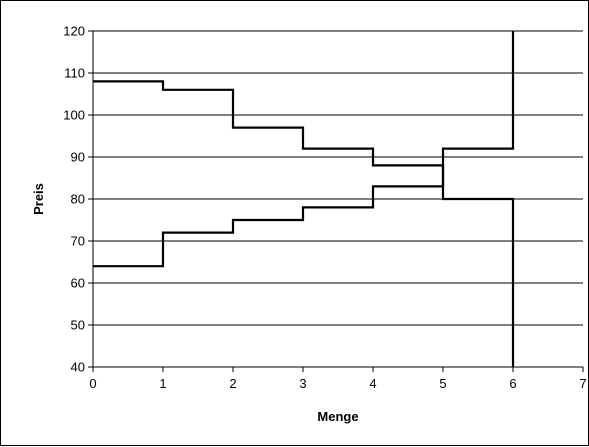 This screenshot has height=447, width=589. I want to click on x-tick-label: 0, so click(92, 383).